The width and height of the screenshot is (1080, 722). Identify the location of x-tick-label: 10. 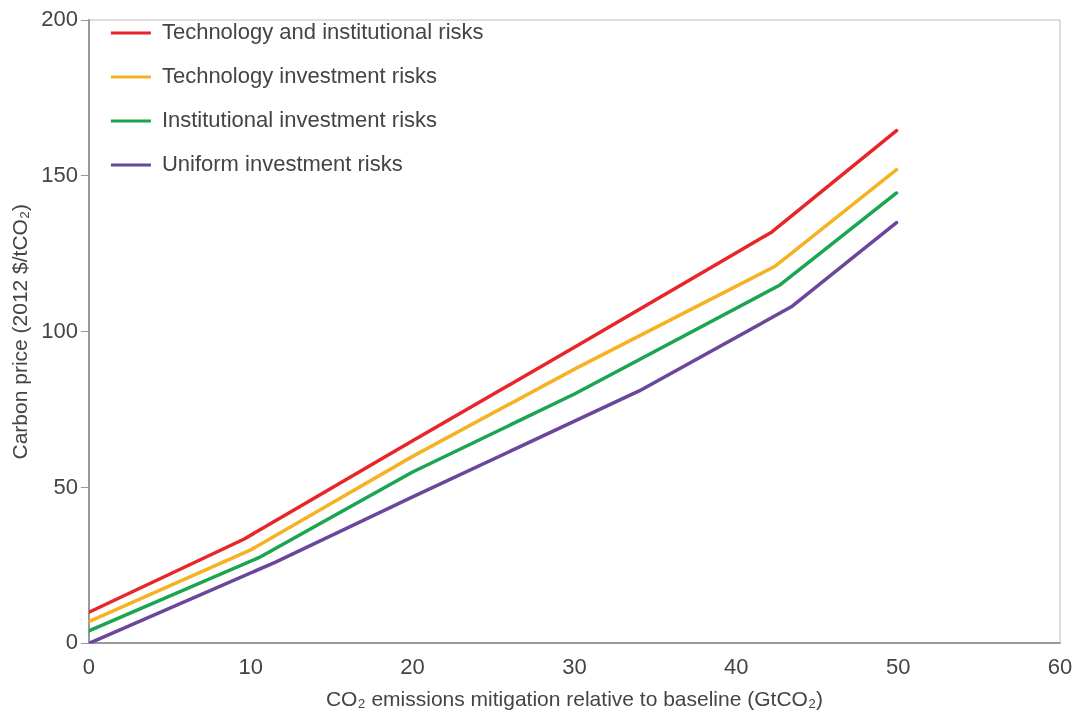
(250, 666).